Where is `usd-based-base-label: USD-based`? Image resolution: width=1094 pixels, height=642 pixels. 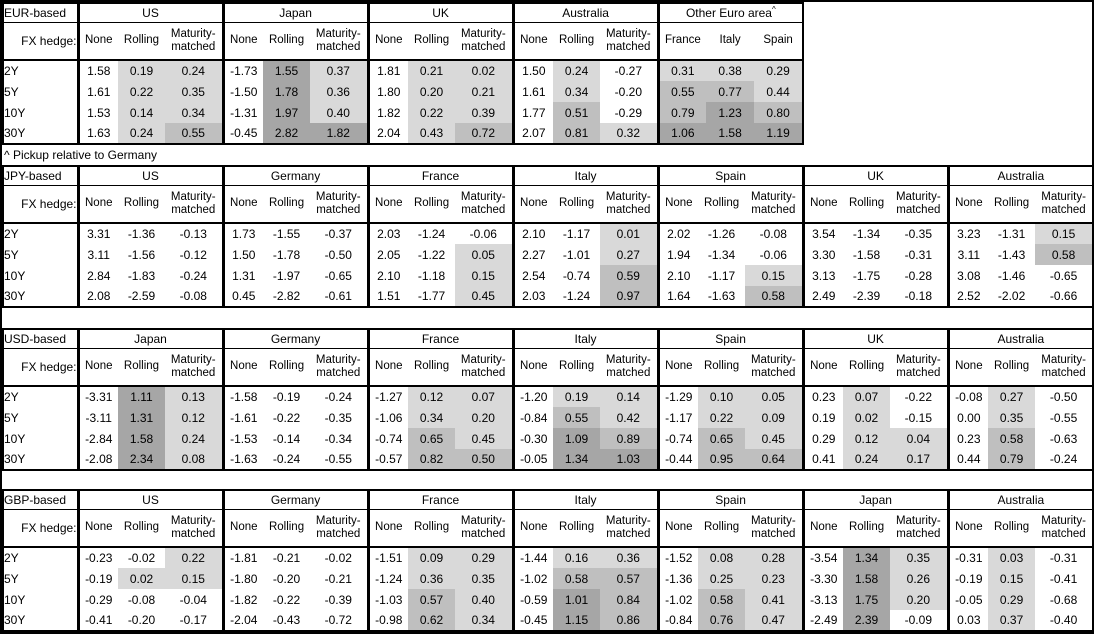
usd-based-base-label: USD-based is located at coordinates (40, 339).